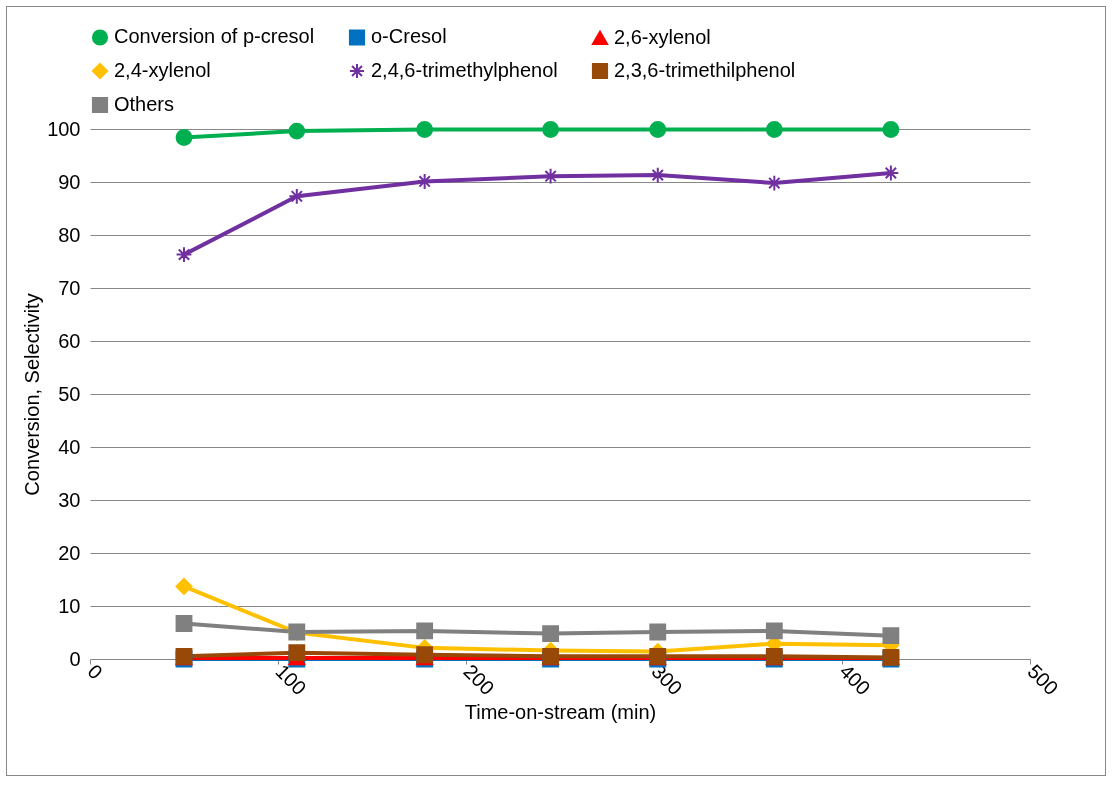 Image resolution: width=1120 pixels, height=785 pixels. Describe the element at coordinates (69, 446) in the screenshot. I see `y-tick-label: 40` at that location.